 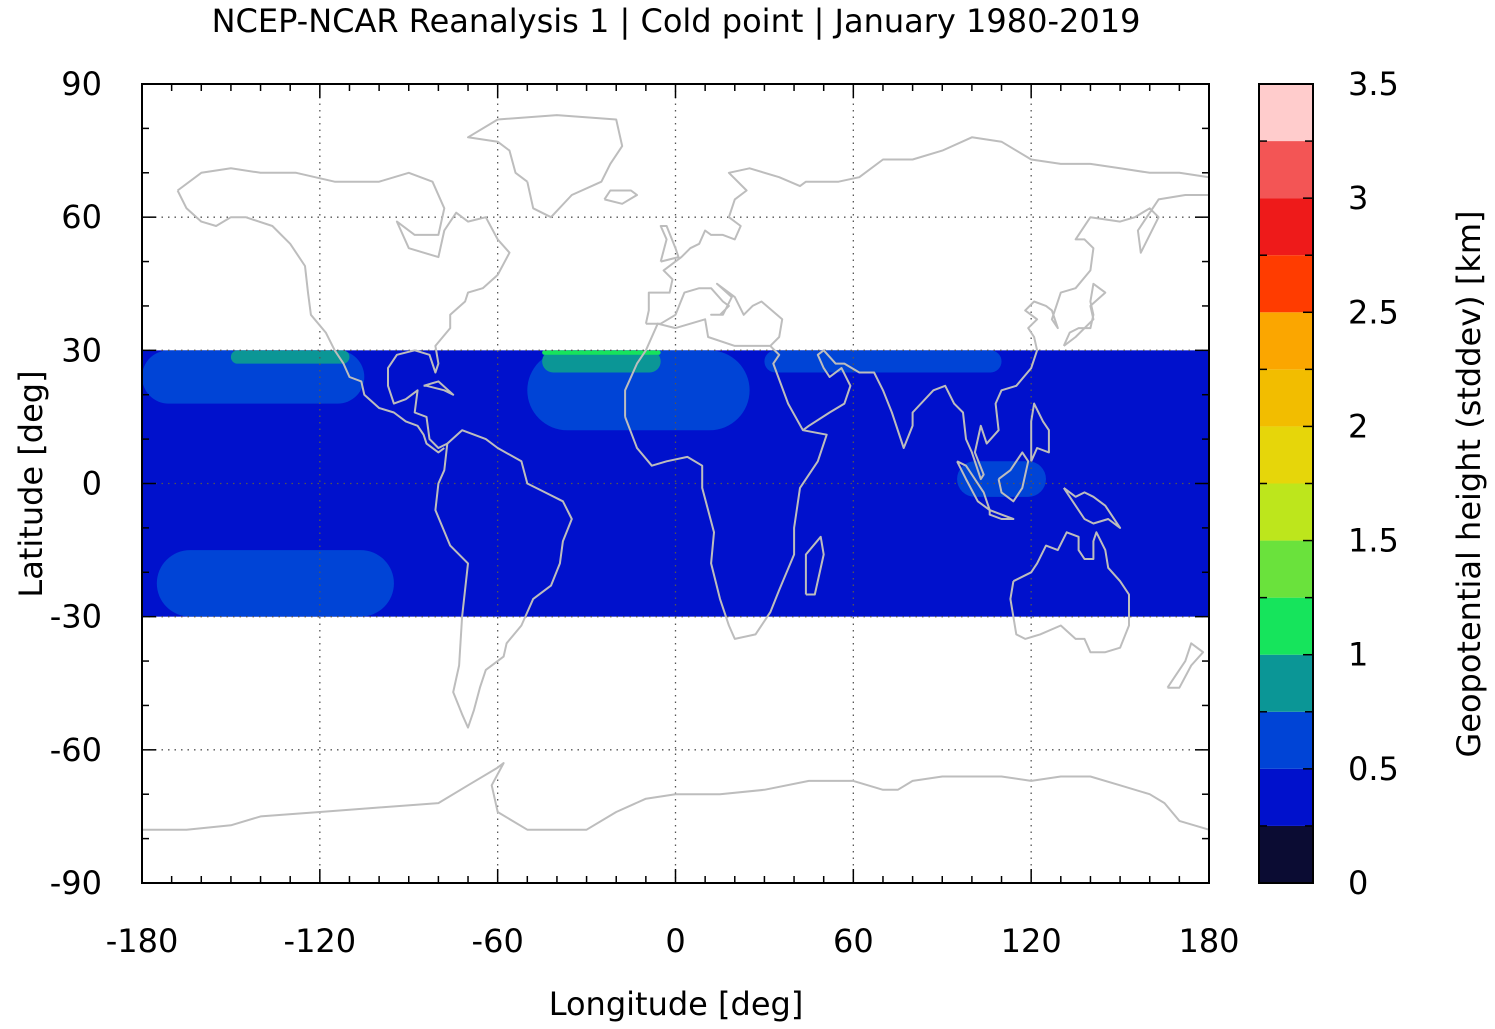 What do you see at coordinates (1469, 483) in the screenshot?
I see `colorbar-label: Geopotential height (stddev) [km]` at bounding box center [1469, 483].